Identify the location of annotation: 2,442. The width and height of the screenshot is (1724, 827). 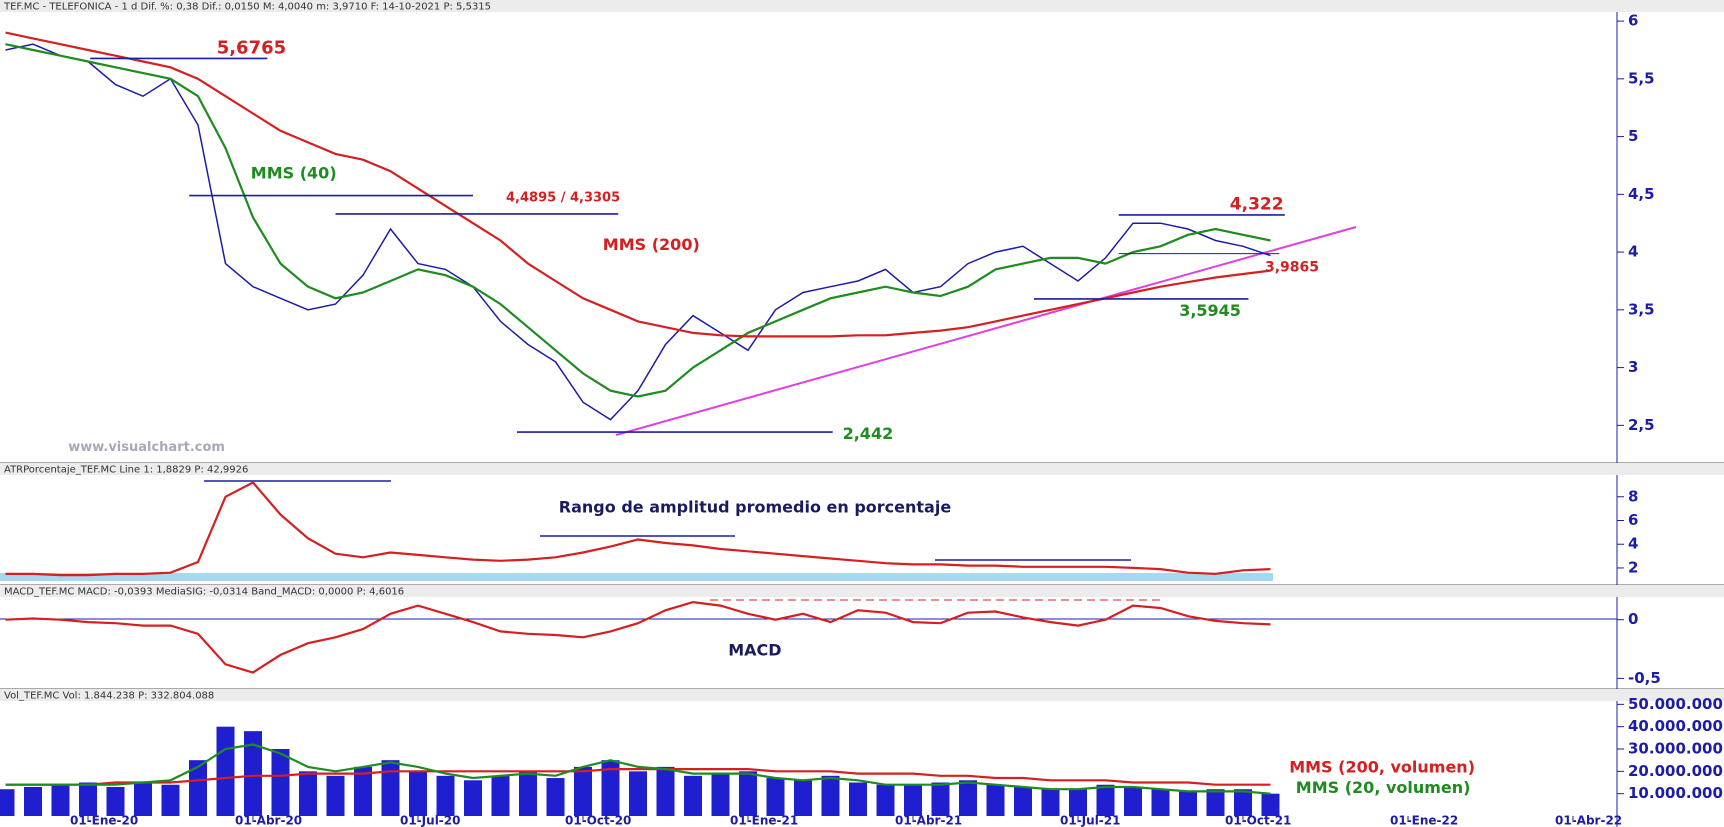
(868, 433).